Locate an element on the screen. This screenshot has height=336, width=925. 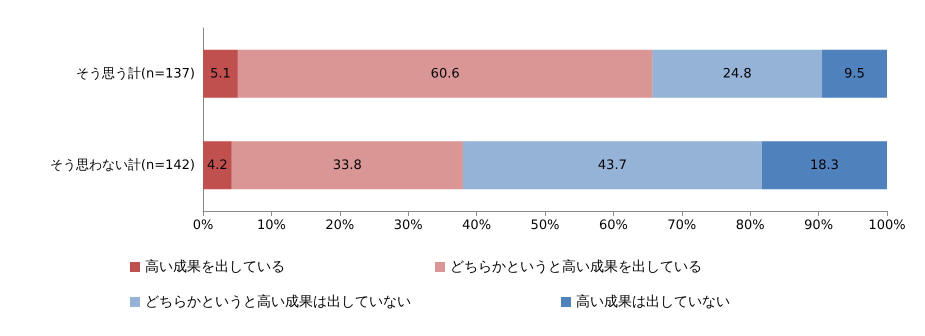
data-label: 60.6 is located at coordinates (445, 74).